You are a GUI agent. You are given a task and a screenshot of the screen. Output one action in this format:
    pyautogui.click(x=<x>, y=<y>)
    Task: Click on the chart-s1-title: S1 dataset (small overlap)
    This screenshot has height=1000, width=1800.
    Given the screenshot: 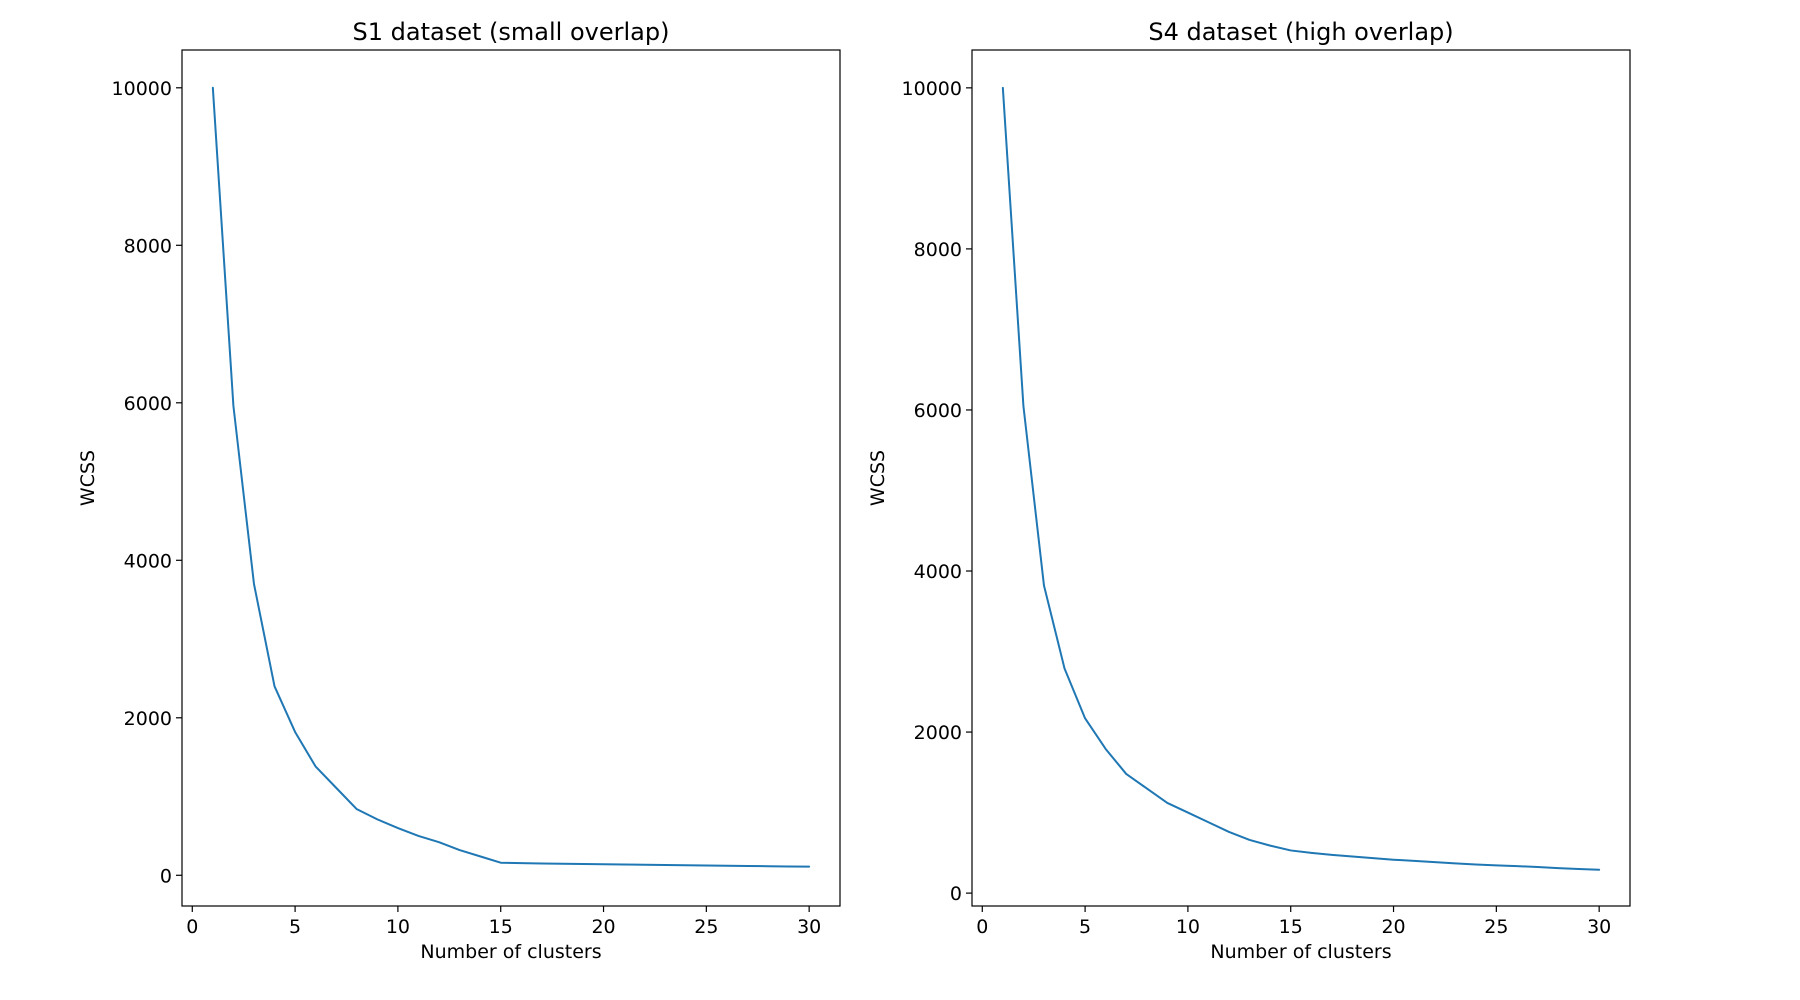 What is the action you would take?
    pyautogui.click(x=511, y=32)
    